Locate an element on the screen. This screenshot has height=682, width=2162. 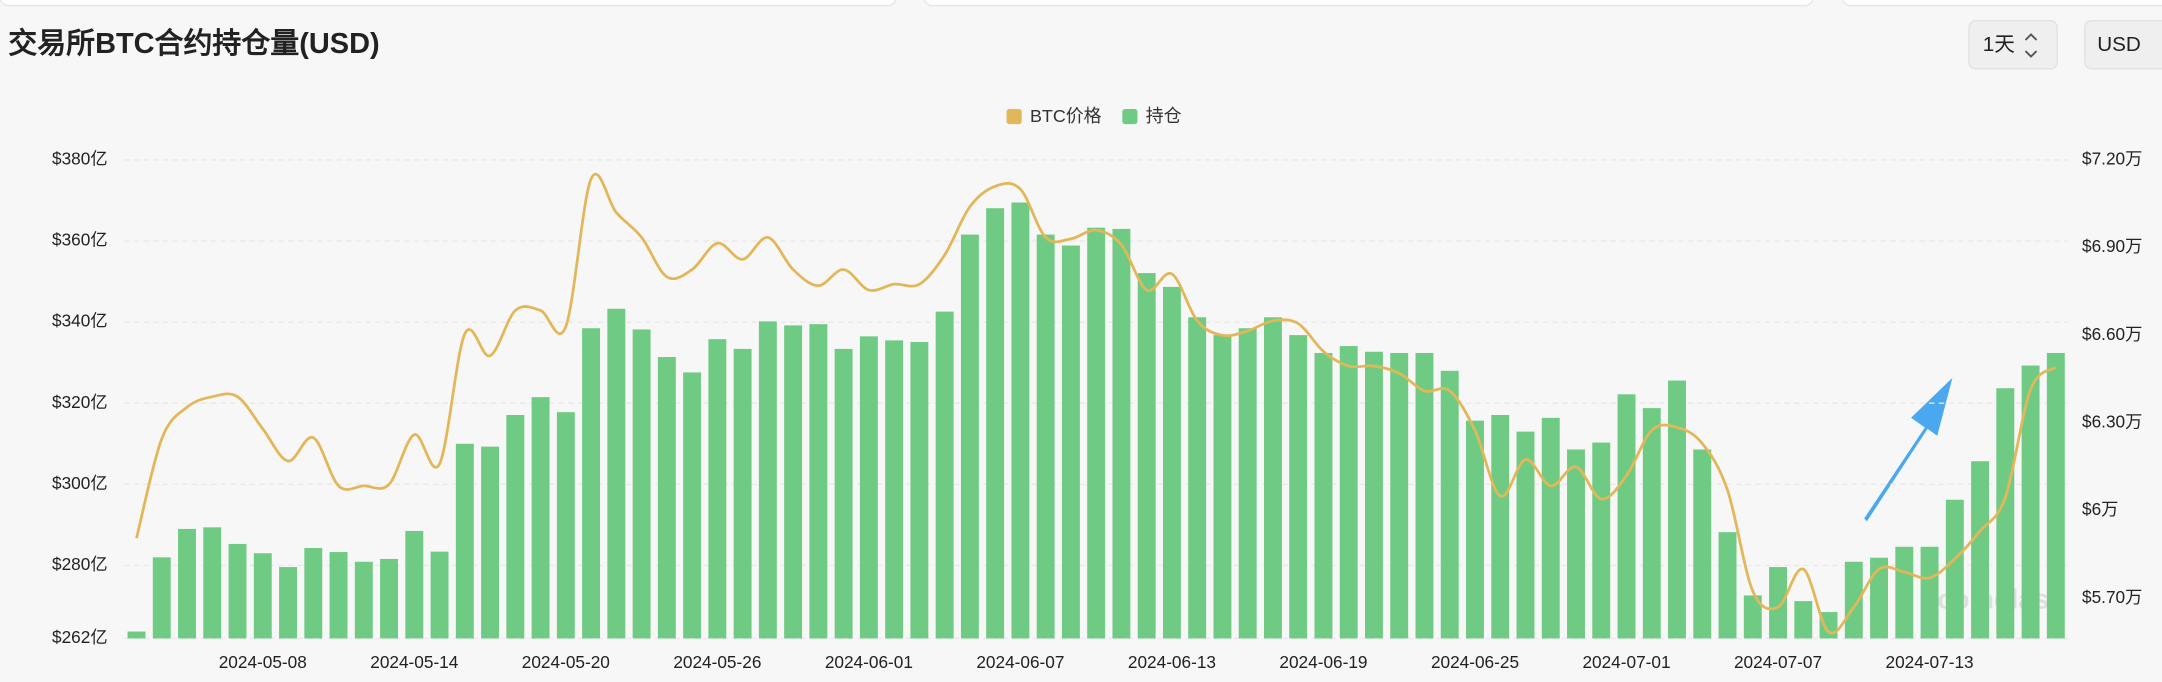
x-tick-label: 2024-05-14 is located at coordinates (414, 662).